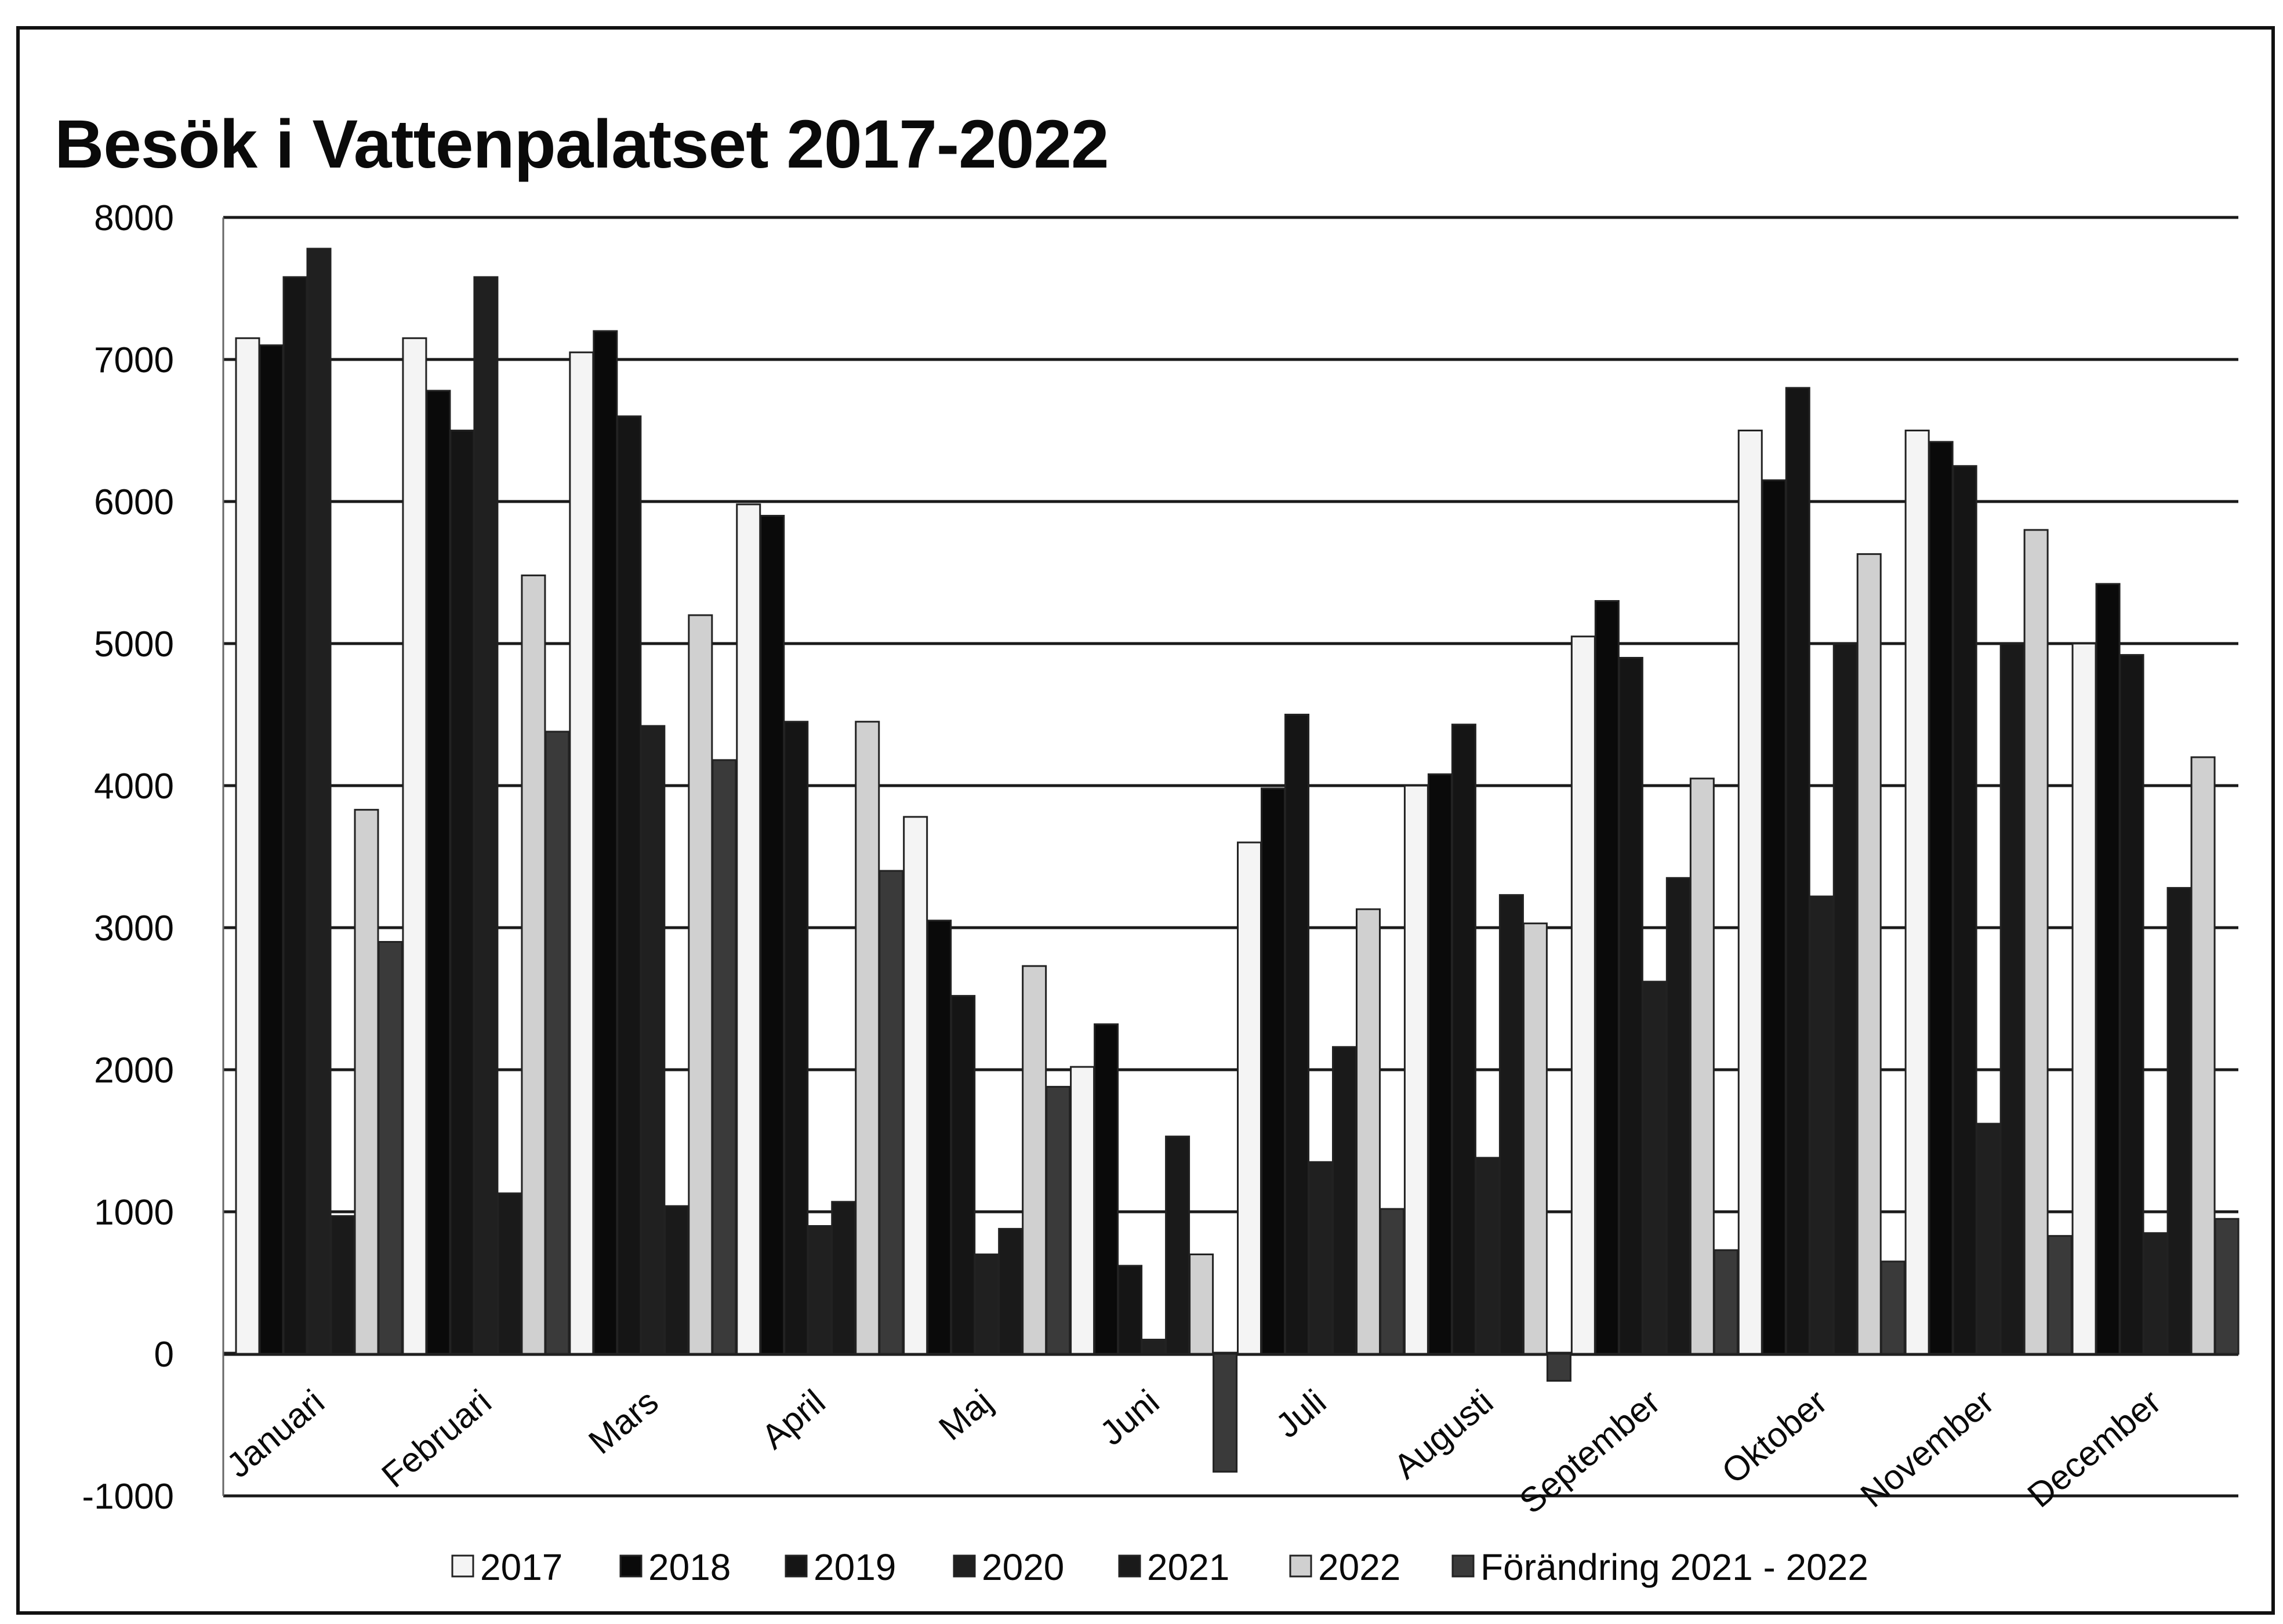  What do you see at coordinates (521, 1567) in the screenshot?
I see `legend-label: 2017` at bounding box center [521, 1567].